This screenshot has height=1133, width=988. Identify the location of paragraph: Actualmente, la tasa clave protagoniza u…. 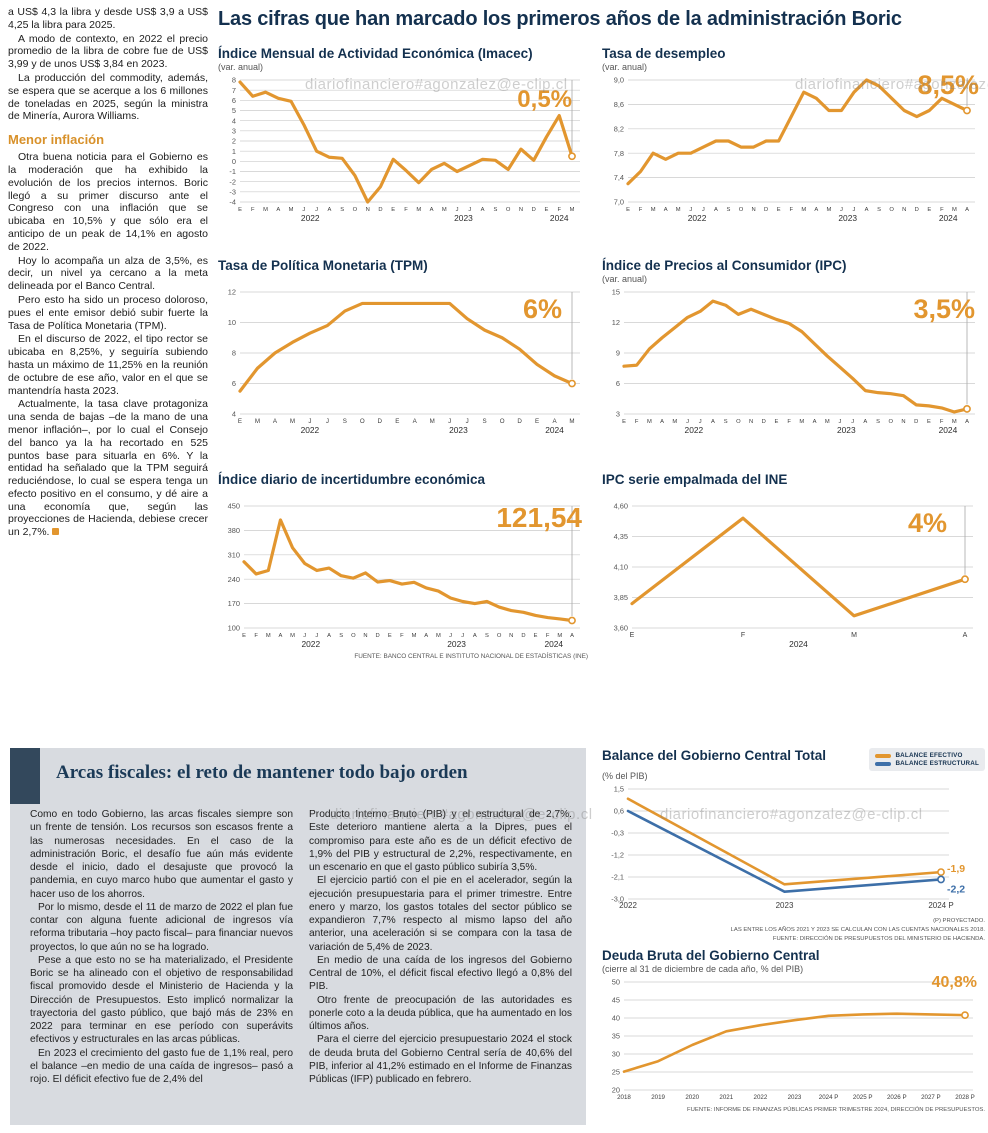
(108, 468).